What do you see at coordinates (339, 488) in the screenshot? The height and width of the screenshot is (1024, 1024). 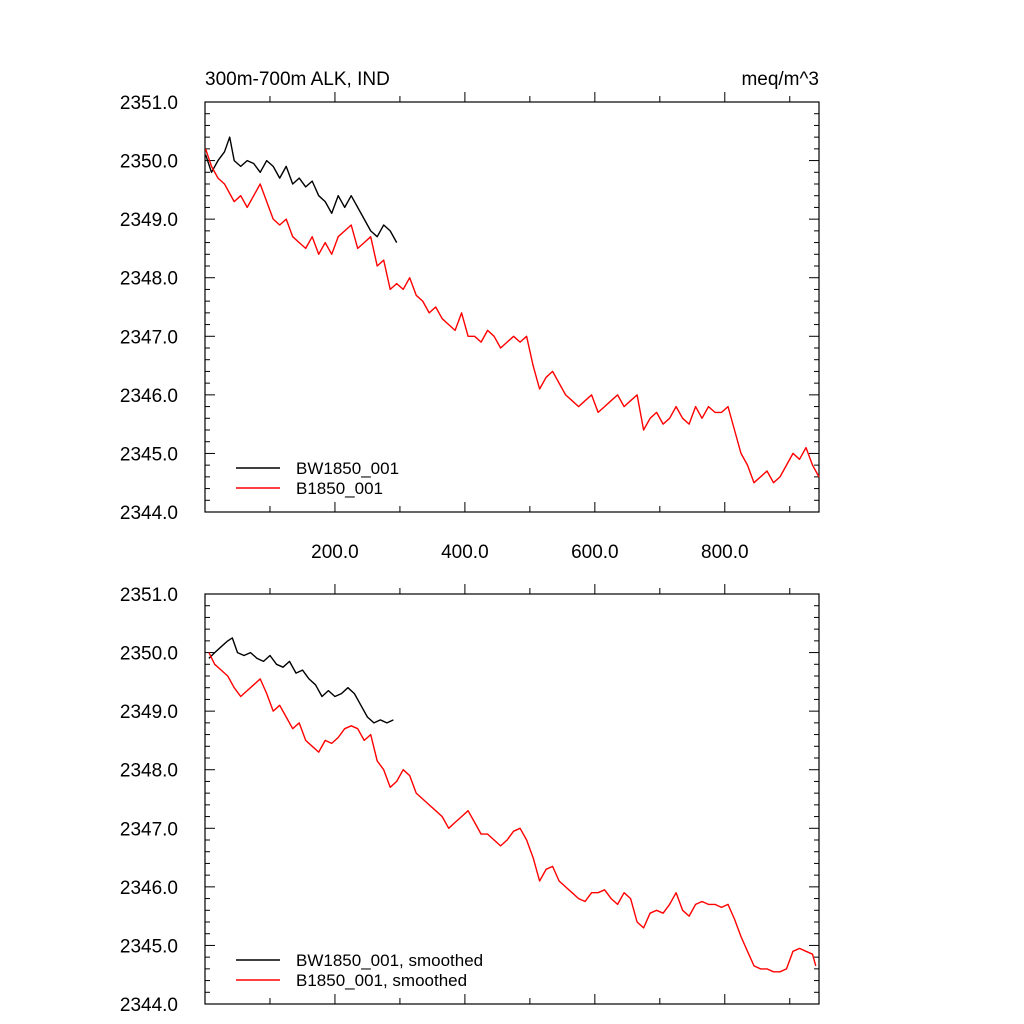 I see `legend-label: B1850_001` at bounding box center [339, 488].